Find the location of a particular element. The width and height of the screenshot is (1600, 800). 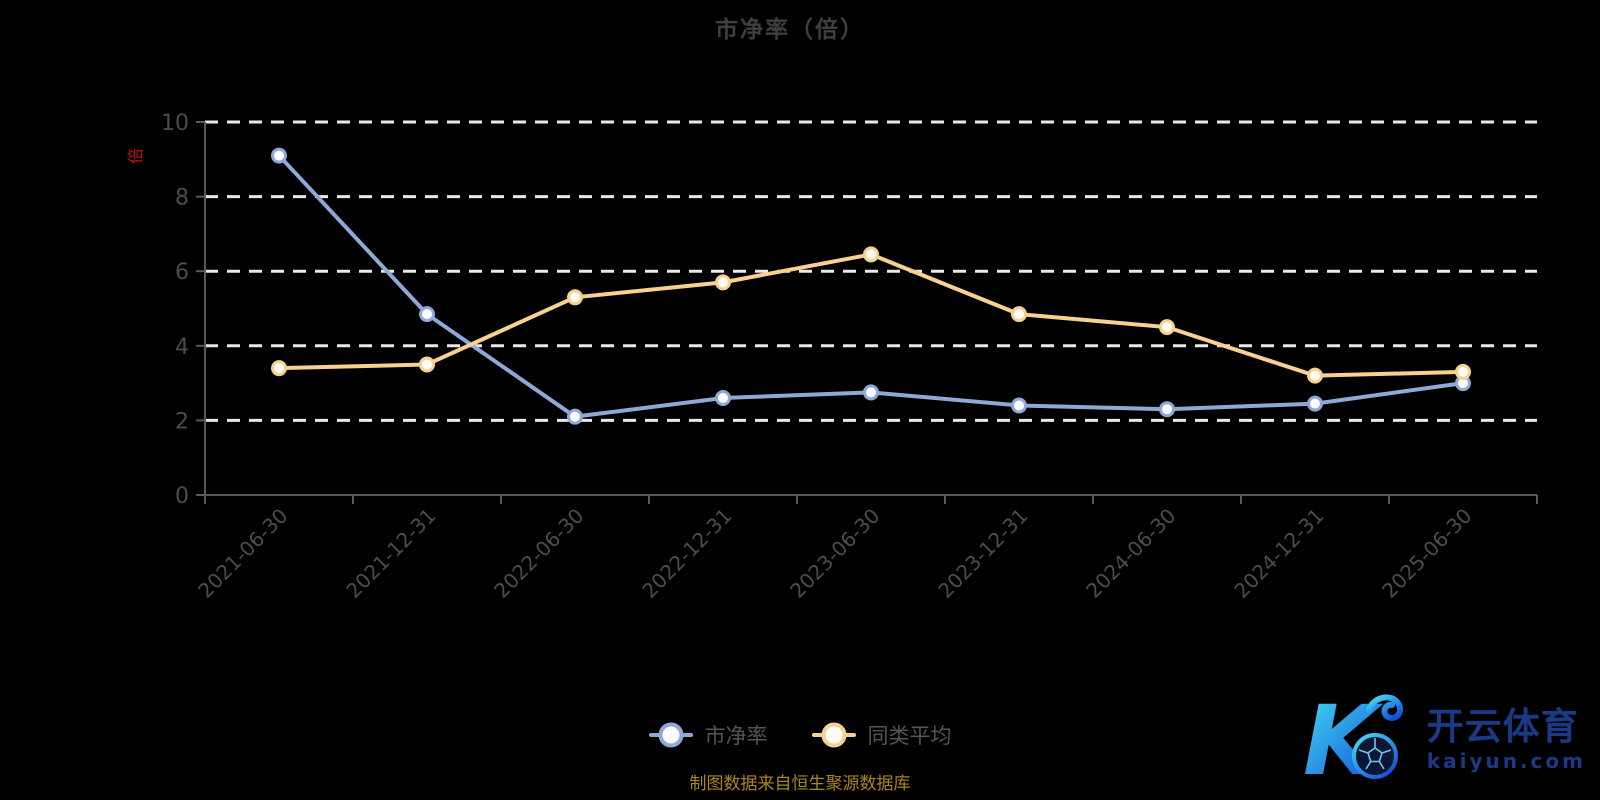

data-point-同类平均-2023-12-31 is located at coordinates (1019, 314).